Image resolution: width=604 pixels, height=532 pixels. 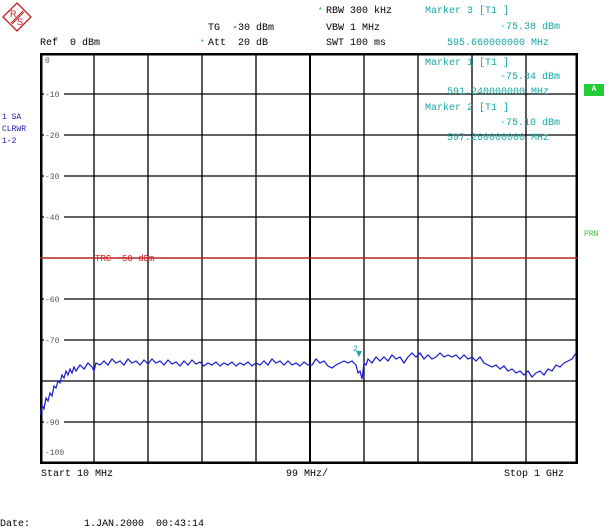 What do you see at coordinates (467, 63) in the screenshot?
I see `marker-1-title: Marker 1 [T1 ]` at bounding box center [467, 63].